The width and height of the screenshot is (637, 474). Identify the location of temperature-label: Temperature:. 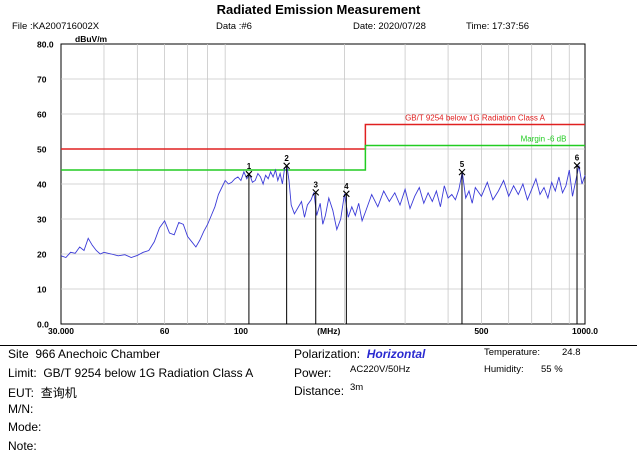
(512, 352).